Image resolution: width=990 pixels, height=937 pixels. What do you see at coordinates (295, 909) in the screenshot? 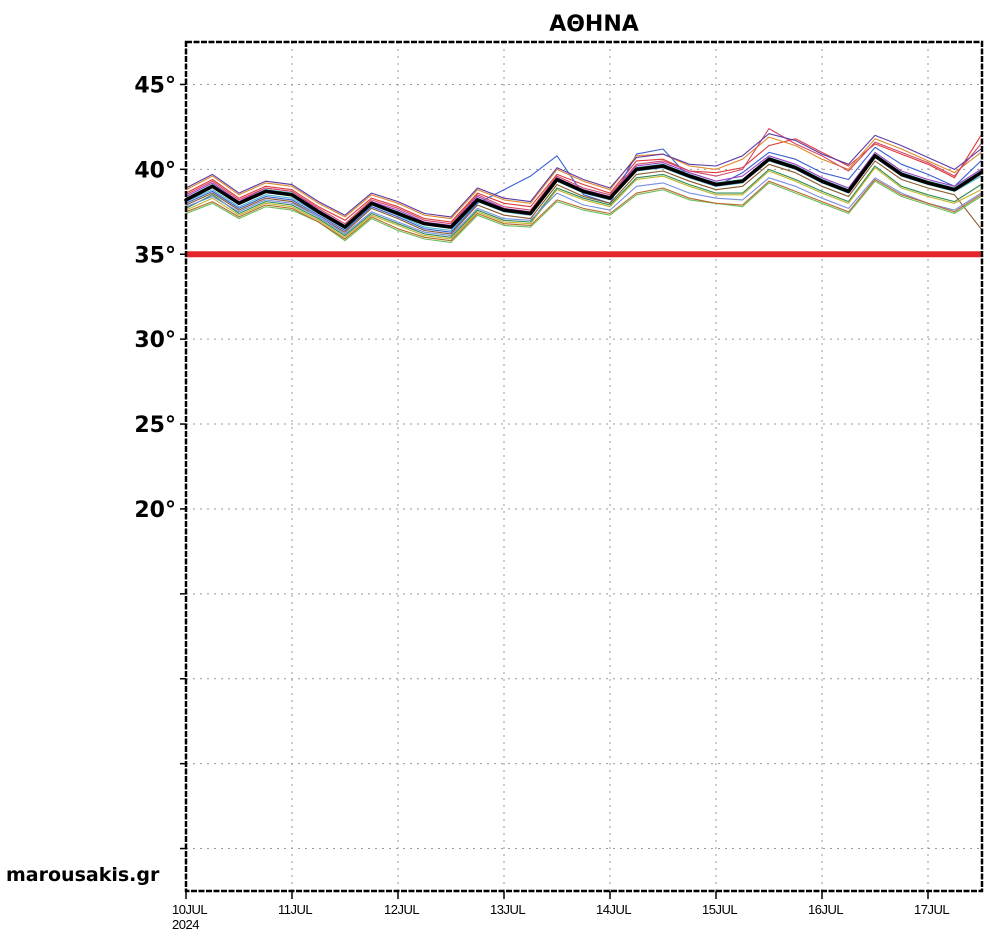
I see `x-tick-label: 11JUL` at bounding box center [295, 909].